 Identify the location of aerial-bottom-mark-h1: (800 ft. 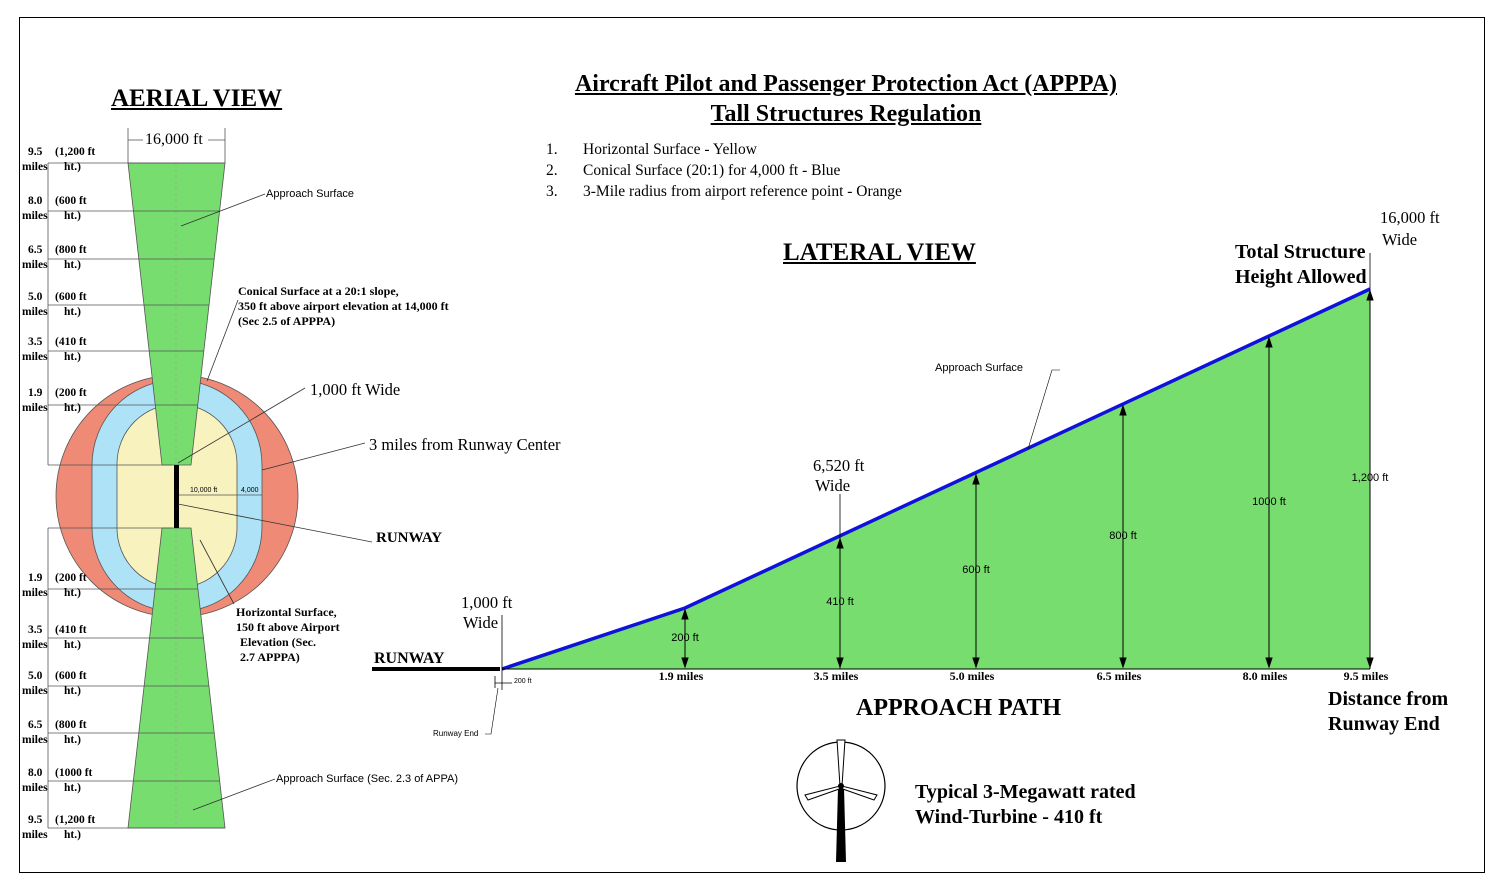
(71, 725).